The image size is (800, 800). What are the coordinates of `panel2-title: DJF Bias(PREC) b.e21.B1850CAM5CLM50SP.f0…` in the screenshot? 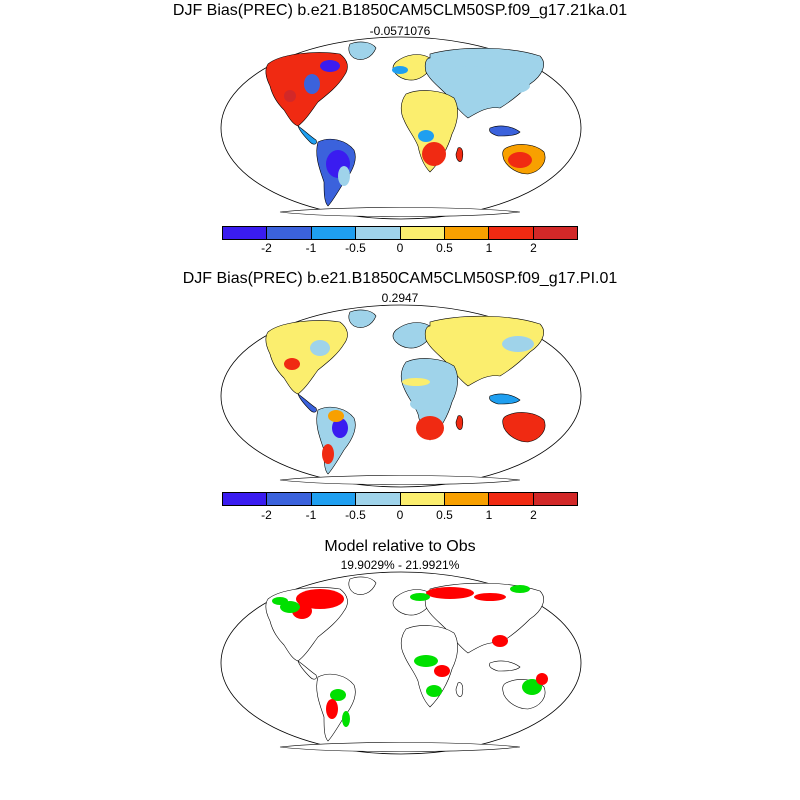 It's located at (400, 278).